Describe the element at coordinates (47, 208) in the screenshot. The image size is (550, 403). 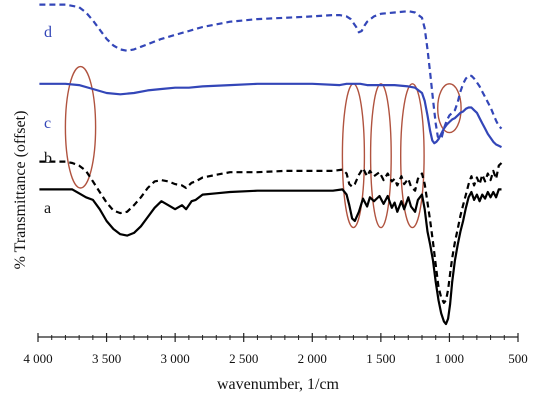
I see `series-label-a: a` at that location.